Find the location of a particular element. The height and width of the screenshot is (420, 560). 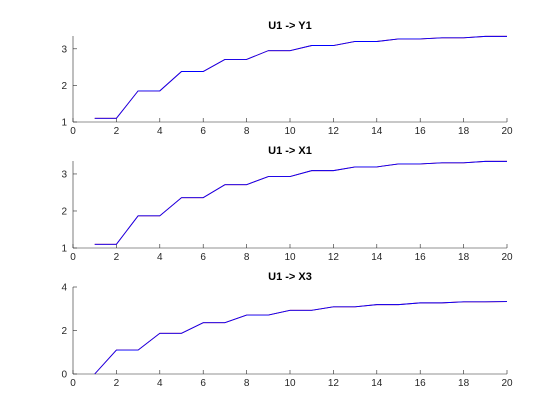

subplot-title: U1 -> X1 is located at coordinates (290, 151).